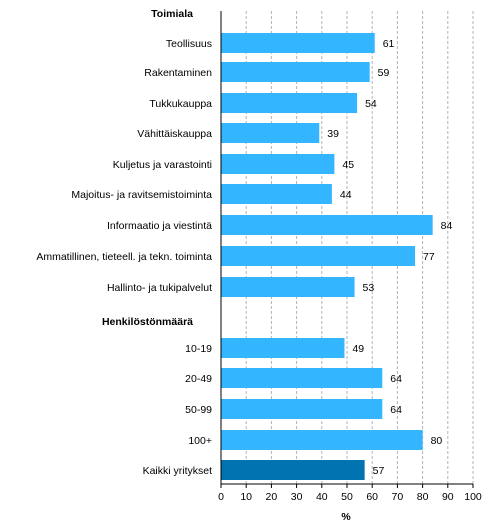 The height and width of the screenshot is (529, 491). I want to click on x-tick-label: 60, so click(372, 497).